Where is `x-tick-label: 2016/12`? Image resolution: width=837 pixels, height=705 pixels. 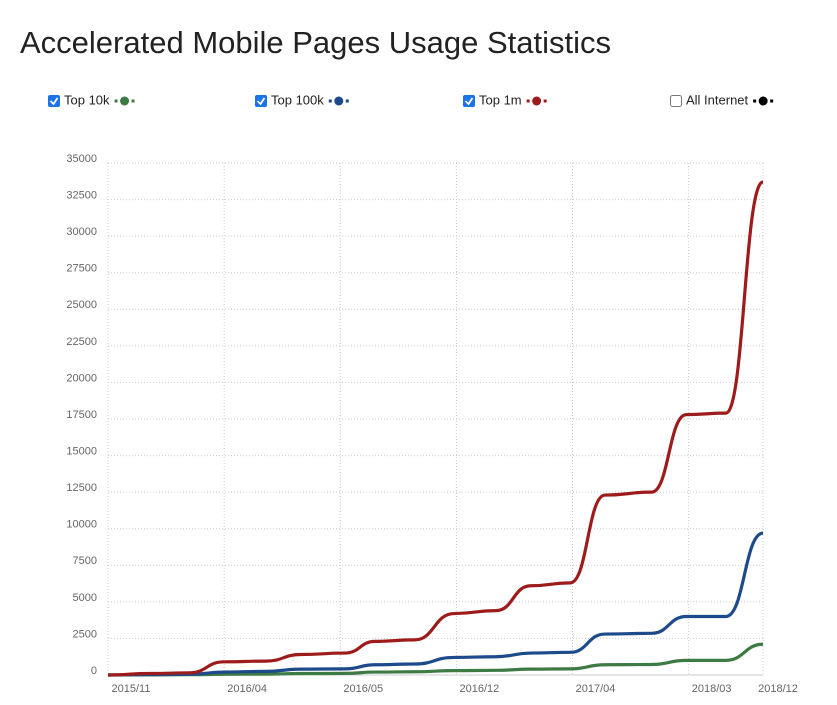
x-tick-label: 2016/12 is located at coordinates (480, 689).